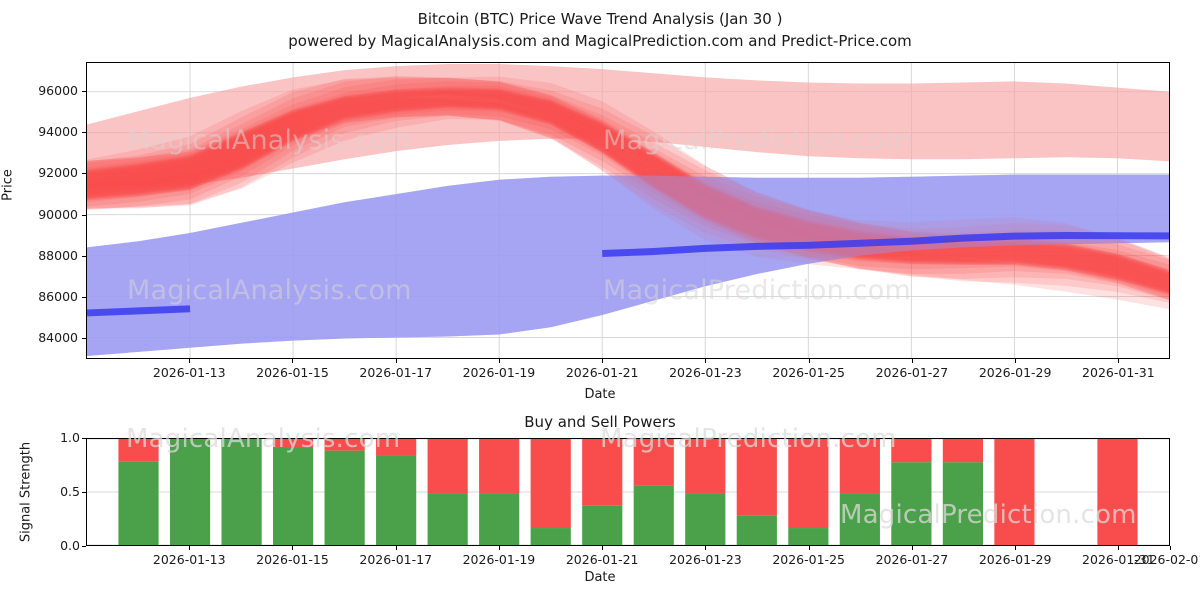 The width and height of the screenshot is (1200, 600). Describe the element at coordinates (1166, 559) in the screenshot. I see `signal-x-tick-label: 2026-02-01` at that location.